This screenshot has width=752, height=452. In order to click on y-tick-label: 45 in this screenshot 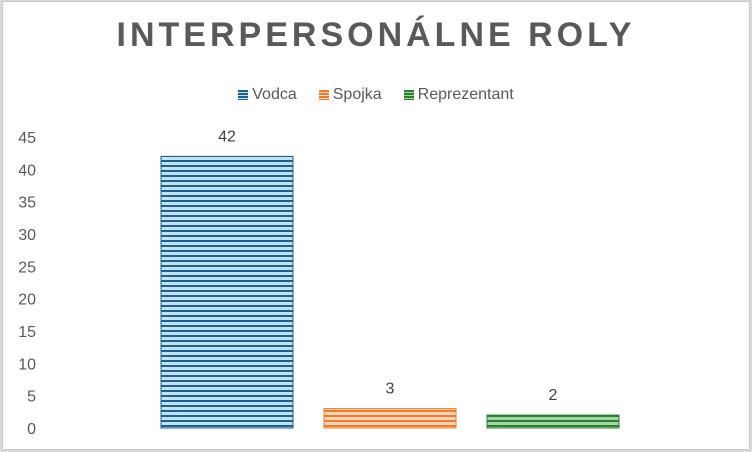, I will do `click(27, 138)`.